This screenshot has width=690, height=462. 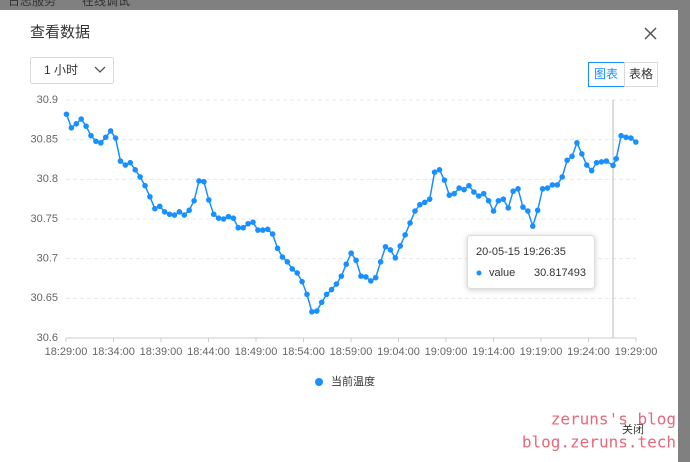 What do you see at coordinates (72, 70) in the screenshot?
I see `range-select` at bounding box center [72, 70].